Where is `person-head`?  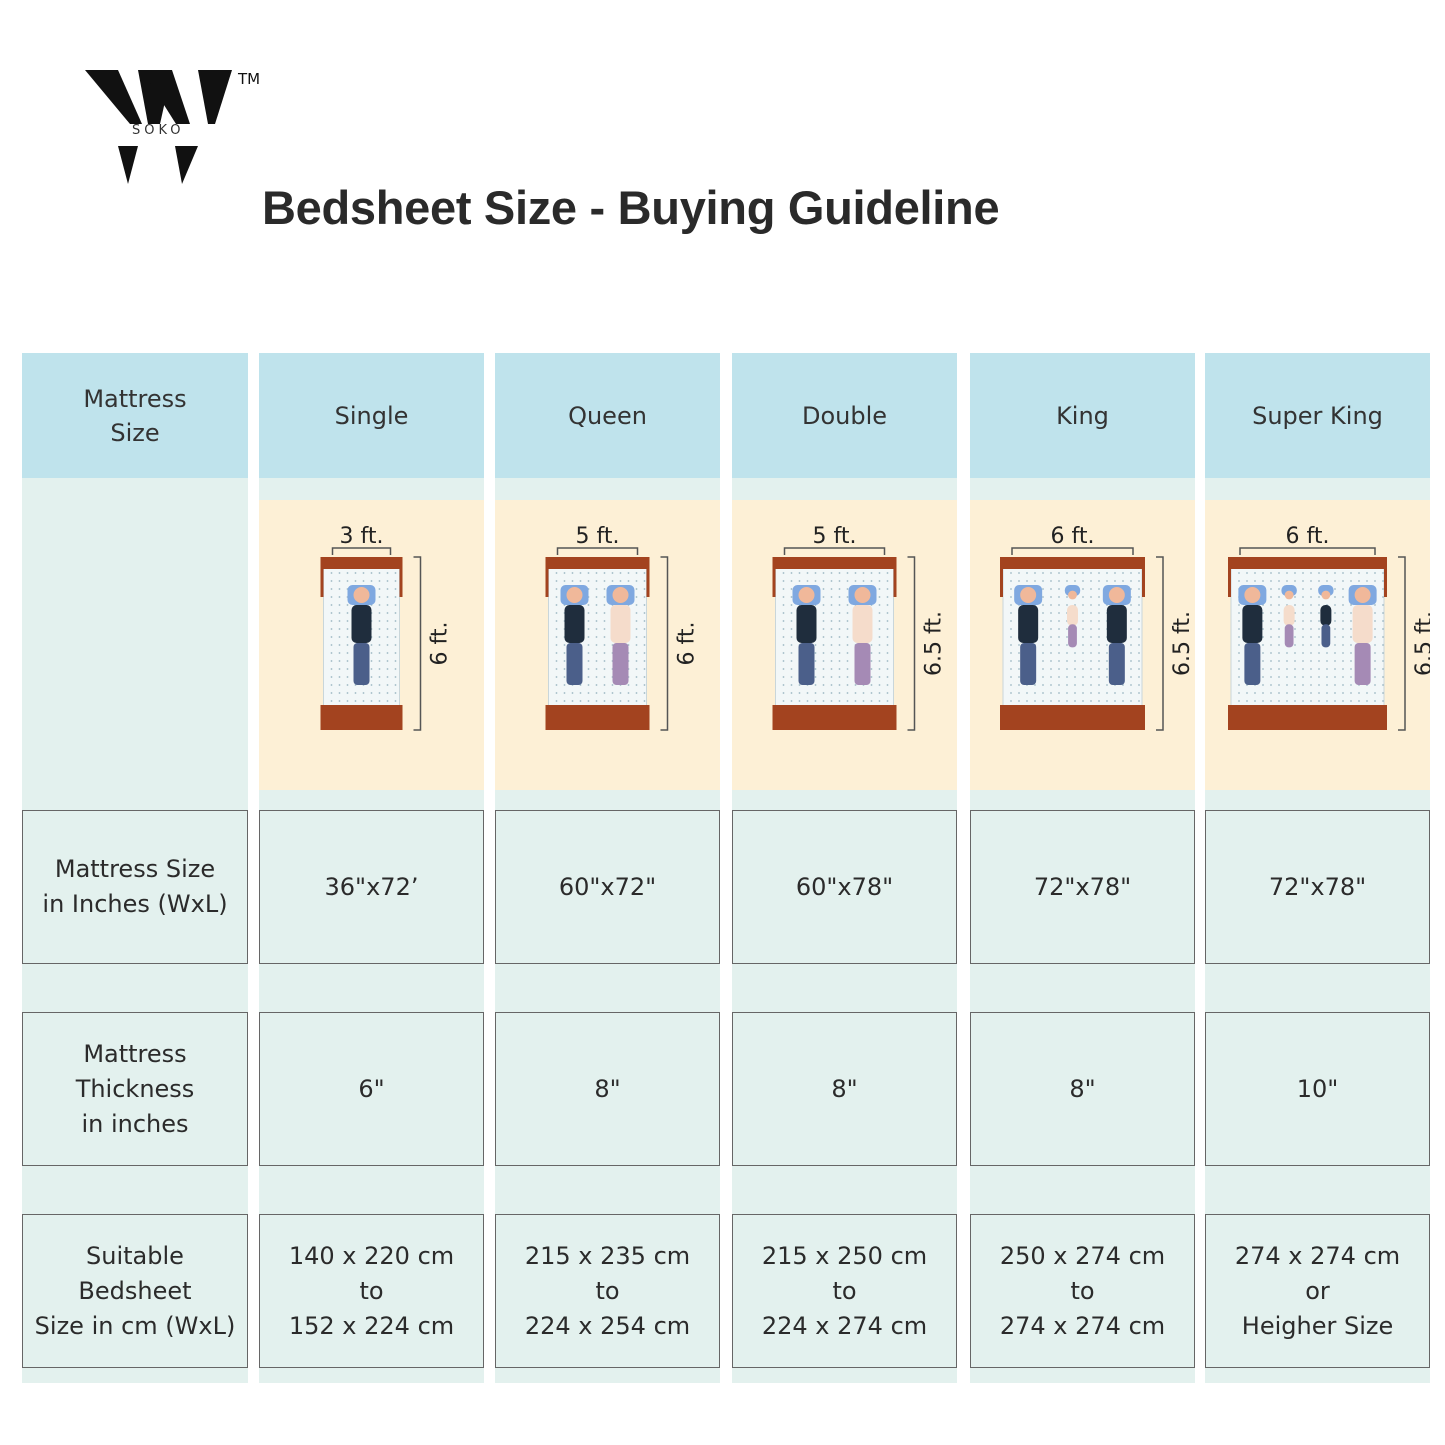 person-head is located at coordinates (1252, 595).